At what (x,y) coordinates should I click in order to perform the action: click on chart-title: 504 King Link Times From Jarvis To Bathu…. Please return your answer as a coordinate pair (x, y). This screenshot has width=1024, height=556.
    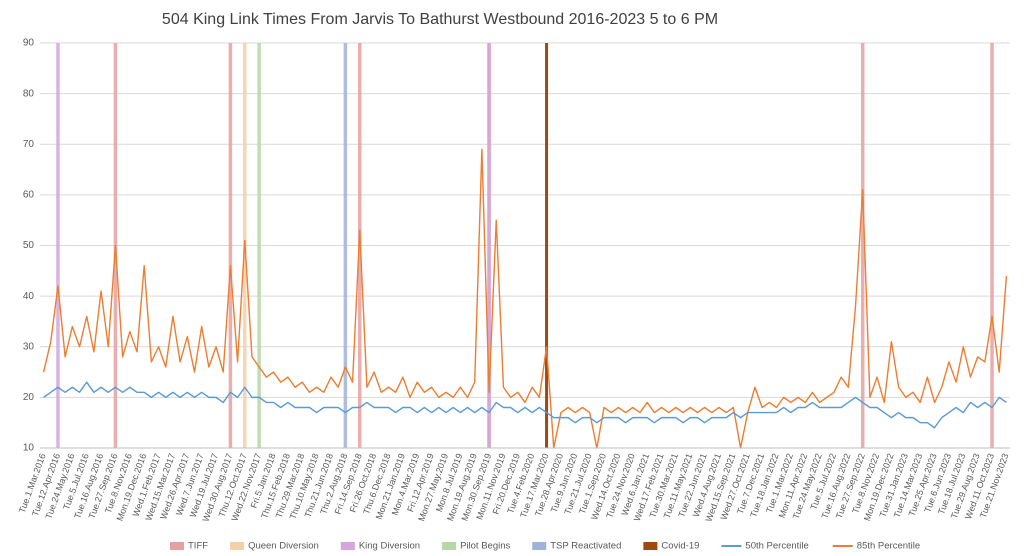
    Looking at the image, I should click on (440, 19).